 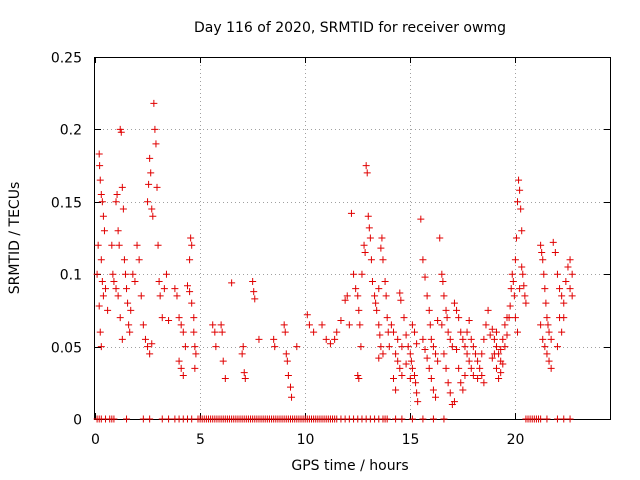 What do you see at coordinates (411, 440) in the screenshot?
I see `x-tick-label: 15` at bounding box center [411, 440].